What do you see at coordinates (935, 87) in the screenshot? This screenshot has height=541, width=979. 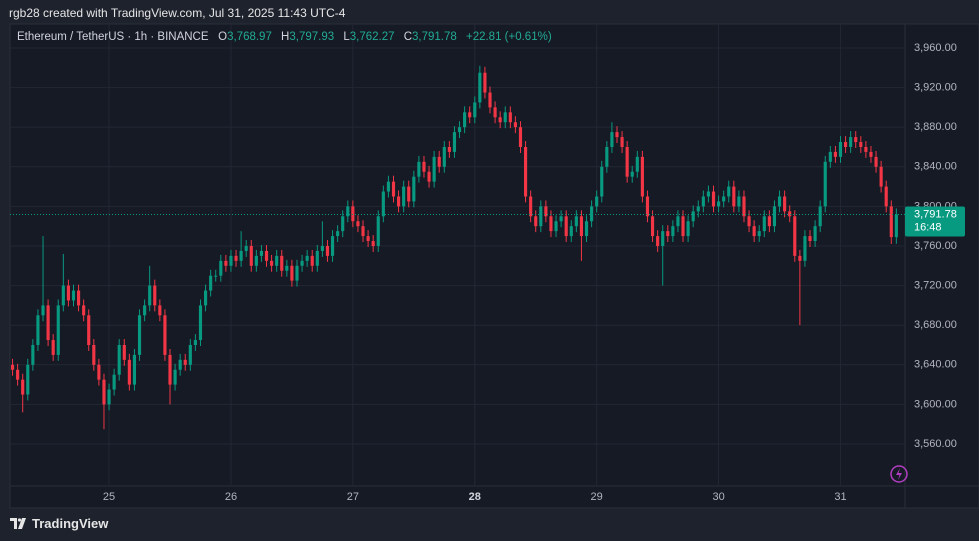 I see `y-tick-label: 3,920.00` at bounding box center [935, 87].